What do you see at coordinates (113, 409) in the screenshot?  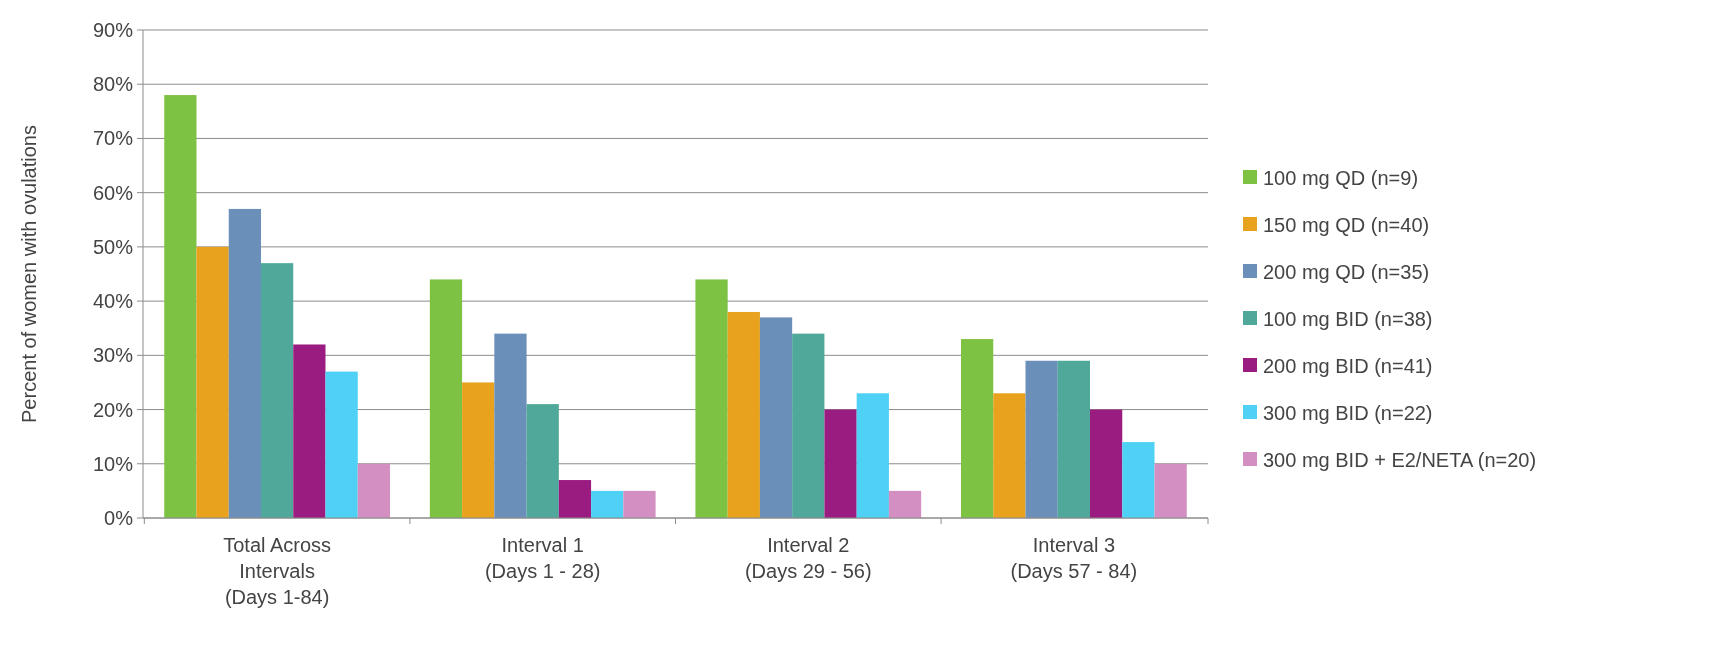 I see `y-tick-label: 20%` at bounding box center [113, 409].